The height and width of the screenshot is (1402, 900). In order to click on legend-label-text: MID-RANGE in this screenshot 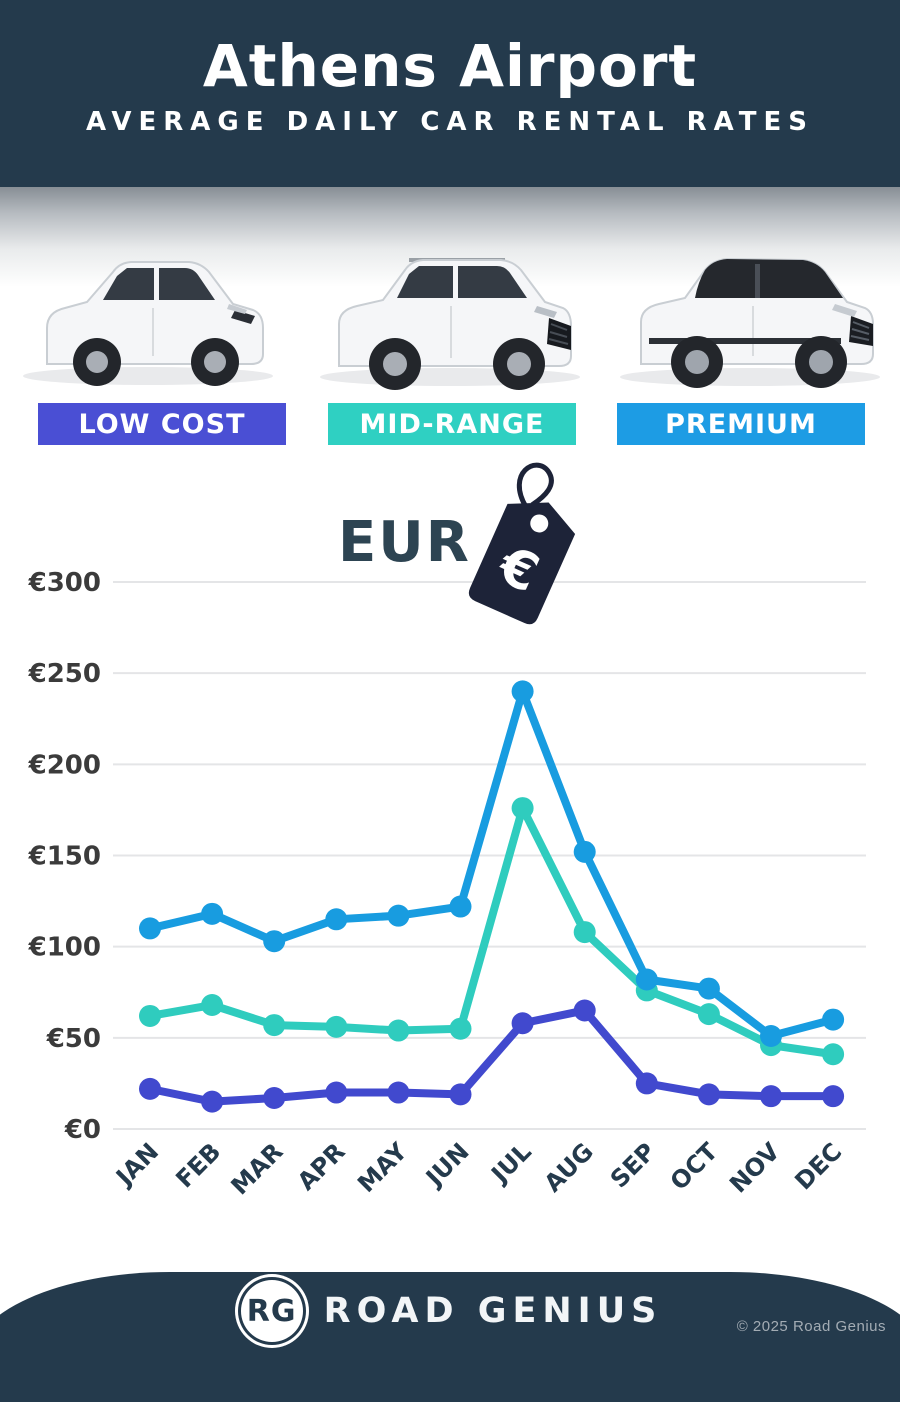, I will do `click(452, 424)`.